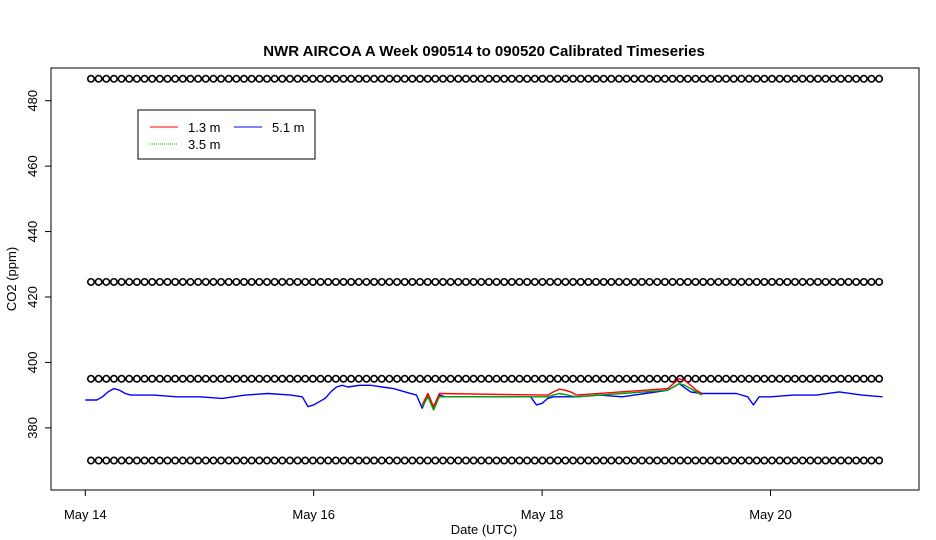  Describe the element at coordinates (85, 514) in the screenshot. I see `x-tick-label-0: May 14` at that location.